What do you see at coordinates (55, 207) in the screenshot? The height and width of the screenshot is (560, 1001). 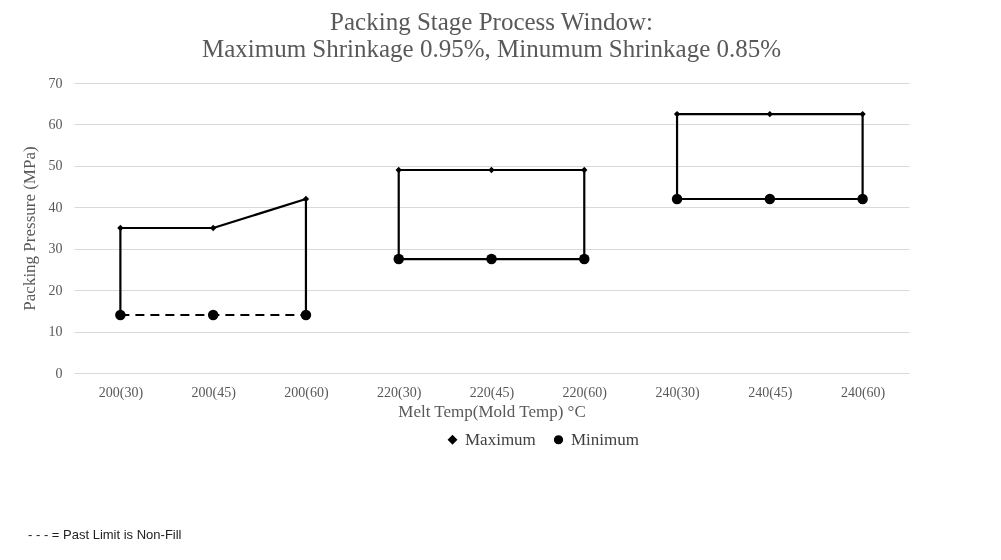 I see `y-tick-label: 40` at bounding box center [55, 207].